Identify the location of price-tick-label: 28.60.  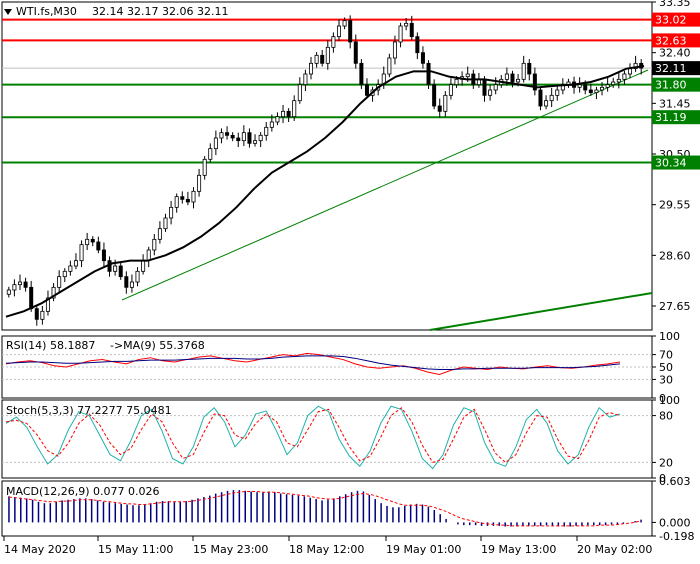
(675, 255).